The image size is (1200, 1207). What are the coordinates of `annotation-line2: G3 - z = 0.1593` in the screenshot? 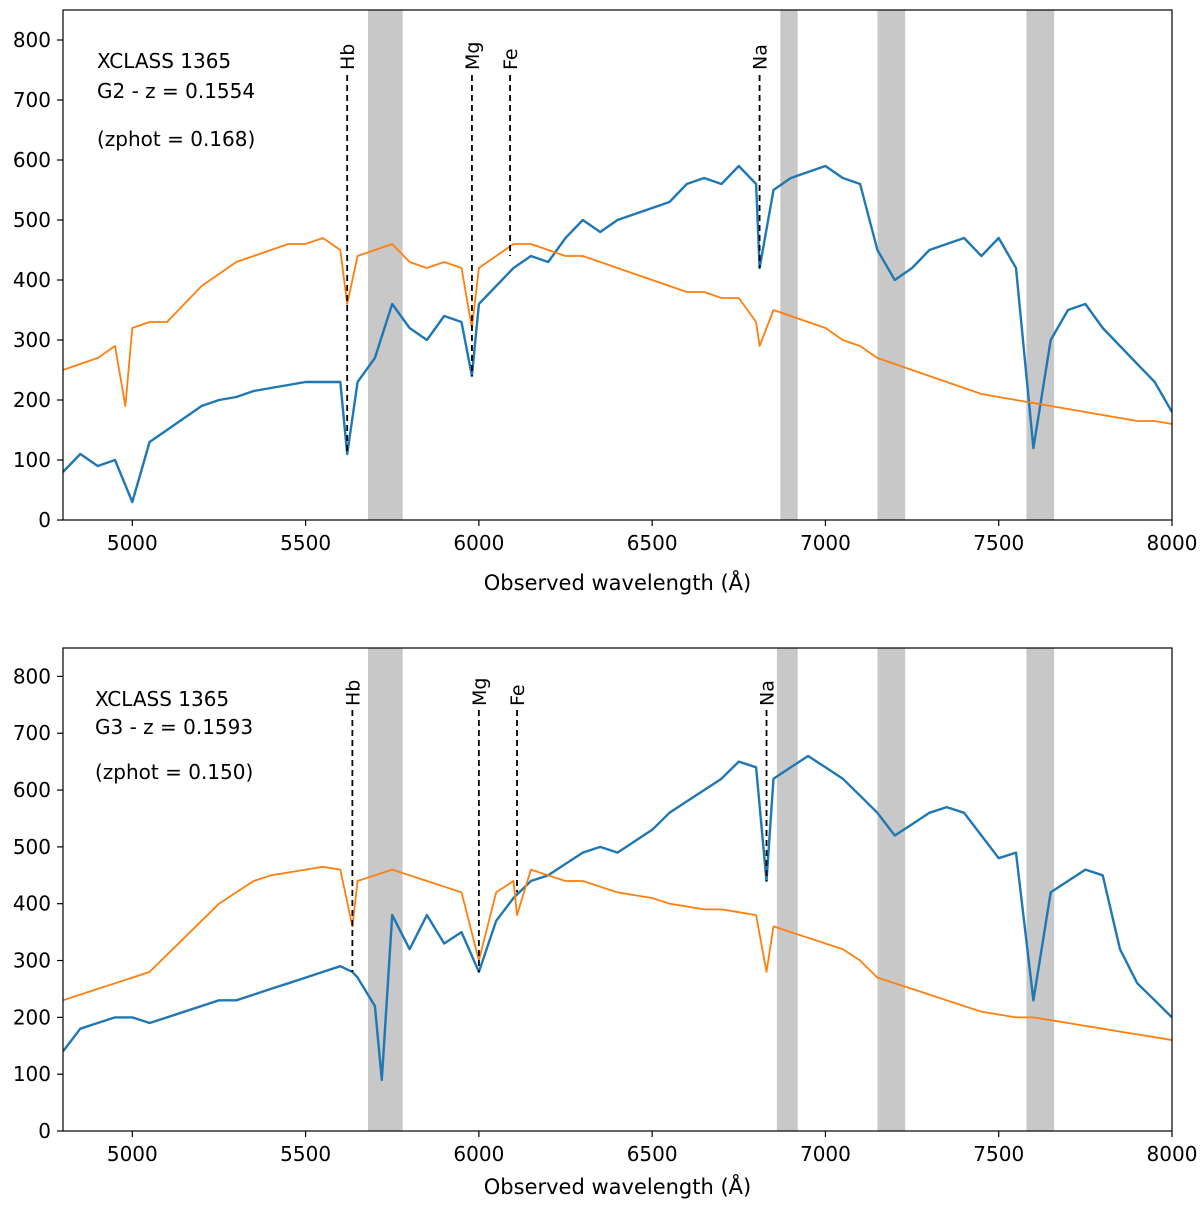 It's located at (174, 727).